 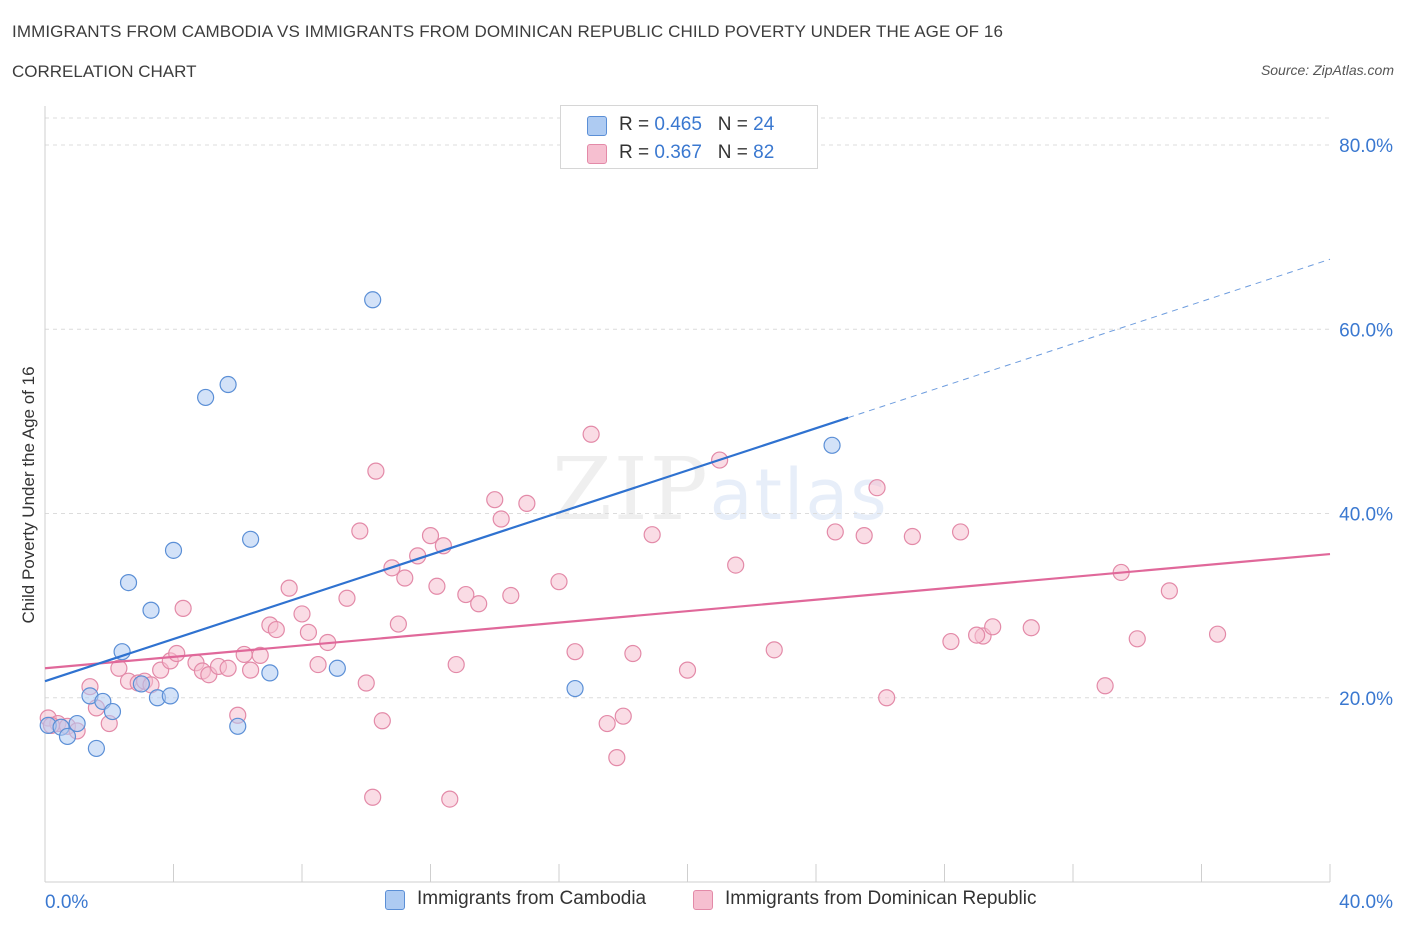 I want to click on cambodia-legend-swatch, so click(x=395, y=900).